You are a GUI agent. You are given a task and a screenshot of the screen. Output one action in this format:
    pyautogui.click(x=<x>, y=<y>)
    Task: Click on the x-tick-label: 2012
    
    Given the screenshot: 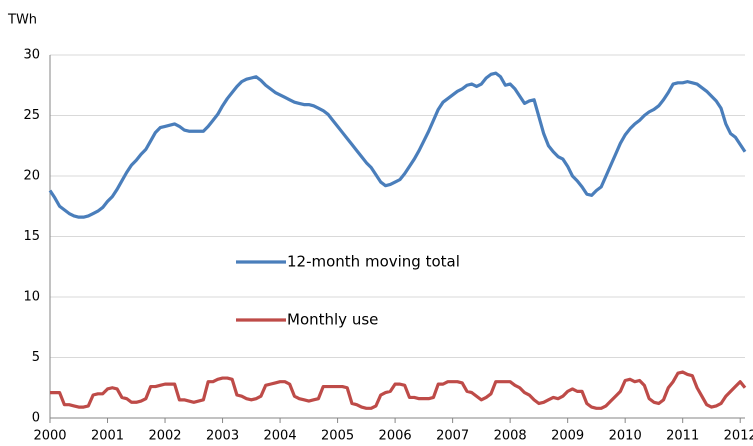 What is the action you would take?
    pyautogui.click(x=738, y=436)
    